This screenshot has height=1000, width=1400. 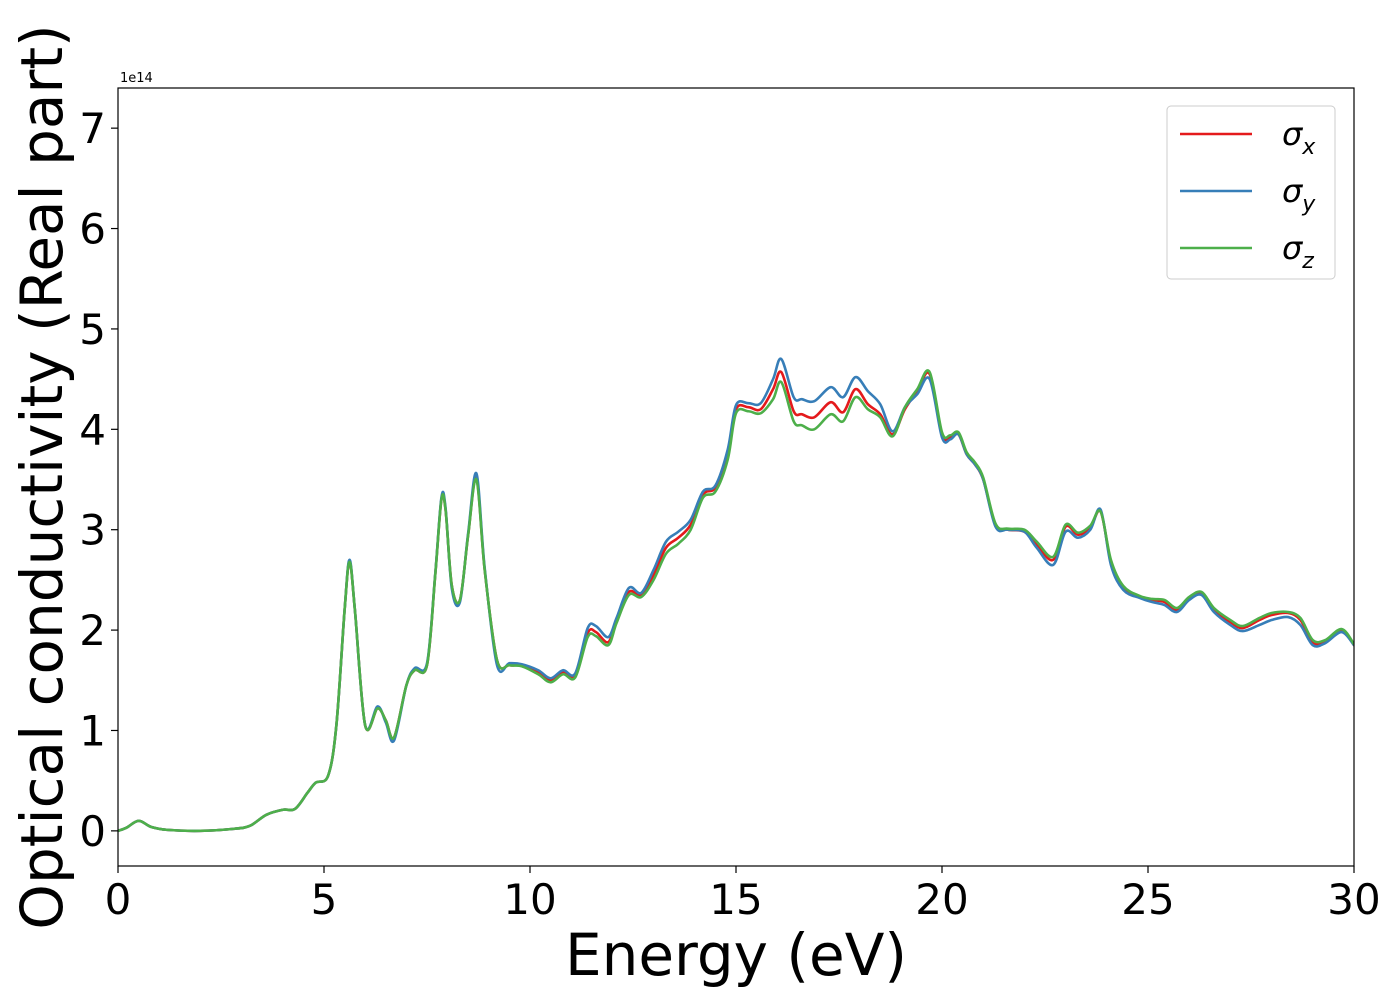 I want to click on y-tick-label: 7, so click(x=92, y=128).